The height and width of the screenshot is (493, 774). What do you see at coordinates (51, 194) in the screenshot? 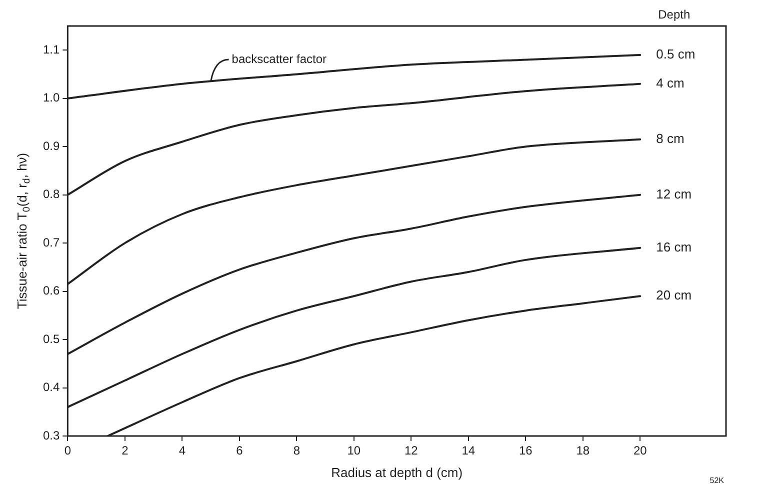
I see `y-tick-label: 0.8` at bounding box center [51, 194].